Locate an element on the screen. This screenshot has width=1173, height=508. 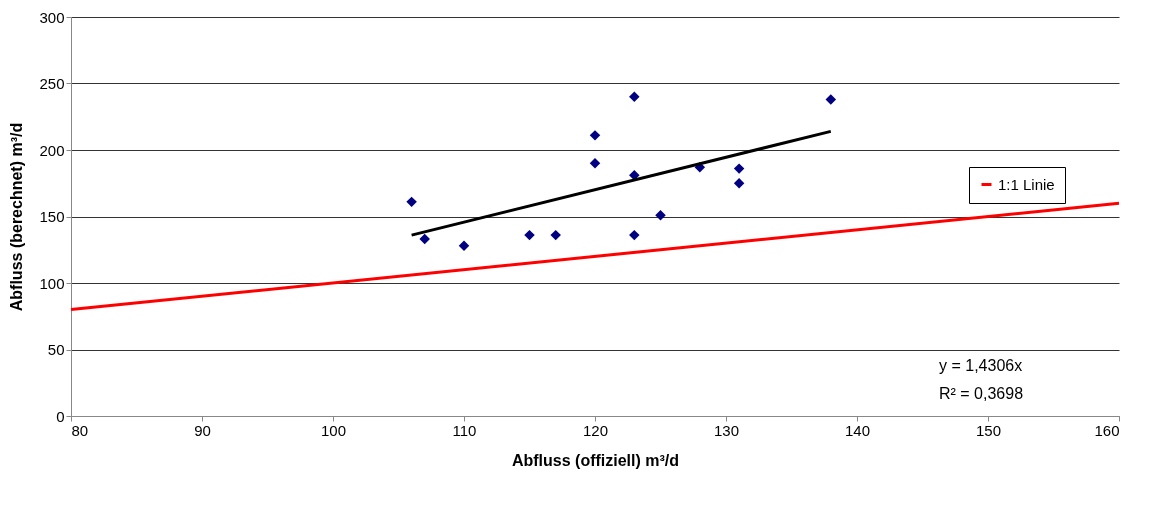
x-tick-label: 90 is located at coordinates (202, 430).